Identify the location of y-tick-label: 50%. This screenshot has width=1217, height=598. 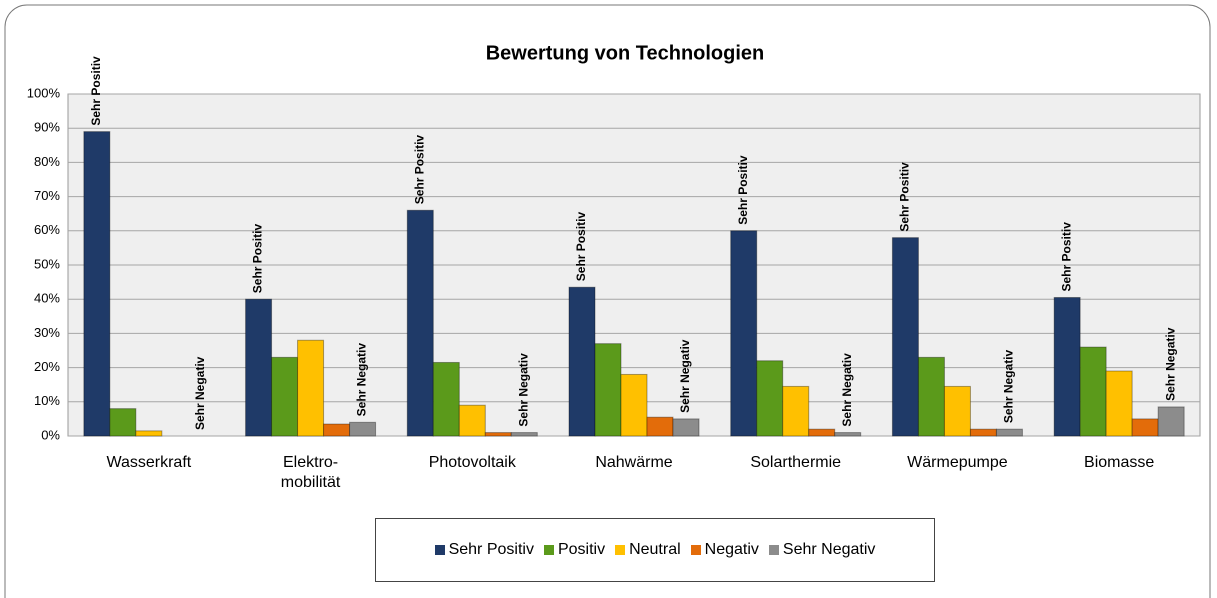
(47, 263).